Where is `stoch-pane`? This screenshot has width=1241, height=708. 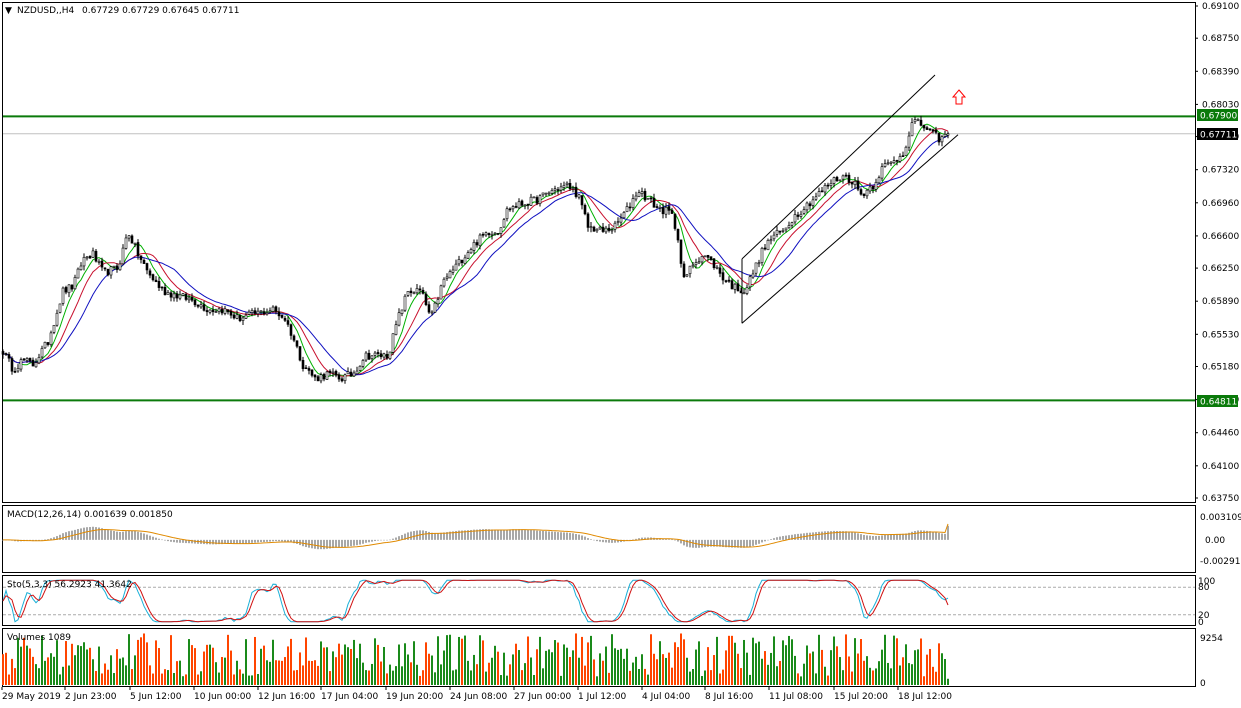 stoch-pane is located at coordinates (599, 600).